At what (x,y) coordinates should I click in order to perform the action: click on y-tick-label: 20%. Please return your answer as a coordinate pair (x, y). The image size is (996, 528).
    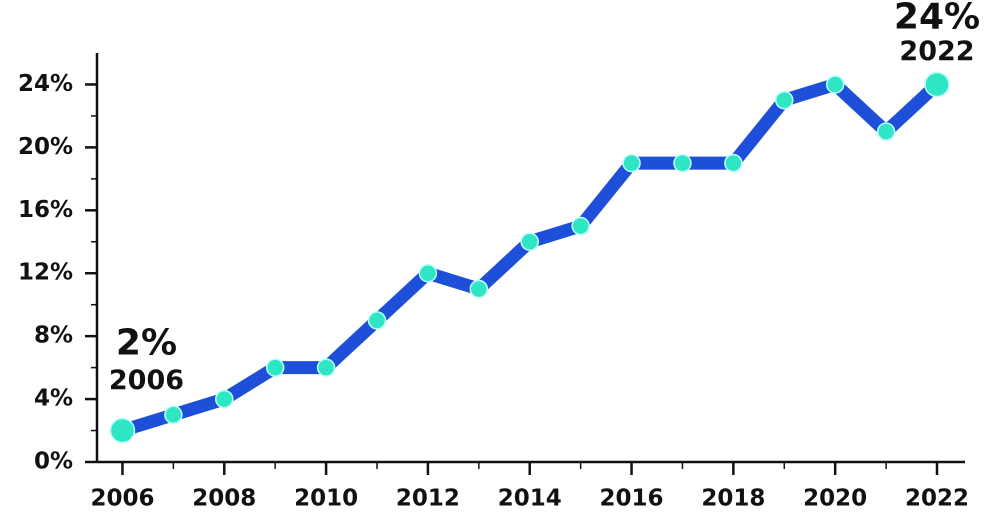
    Looking at the image, I should click on (45, 147).